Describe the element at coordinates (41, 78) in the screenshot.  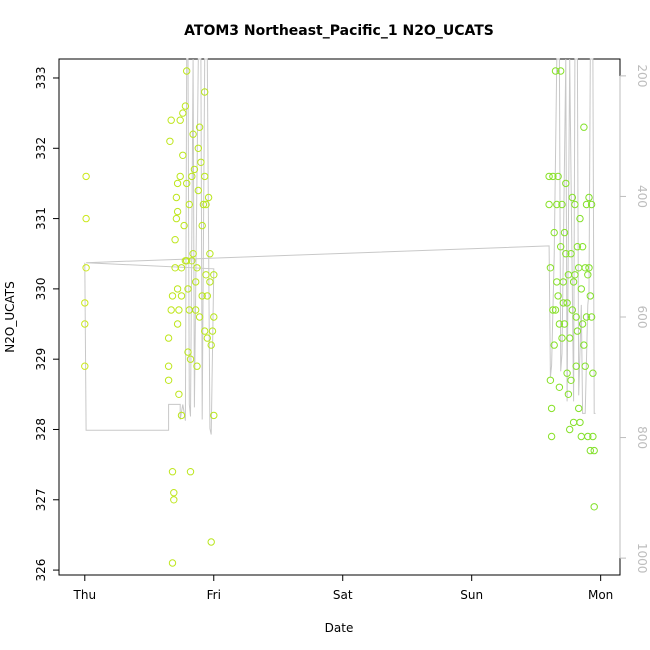
I see `y-tick-label: 333` at that location.